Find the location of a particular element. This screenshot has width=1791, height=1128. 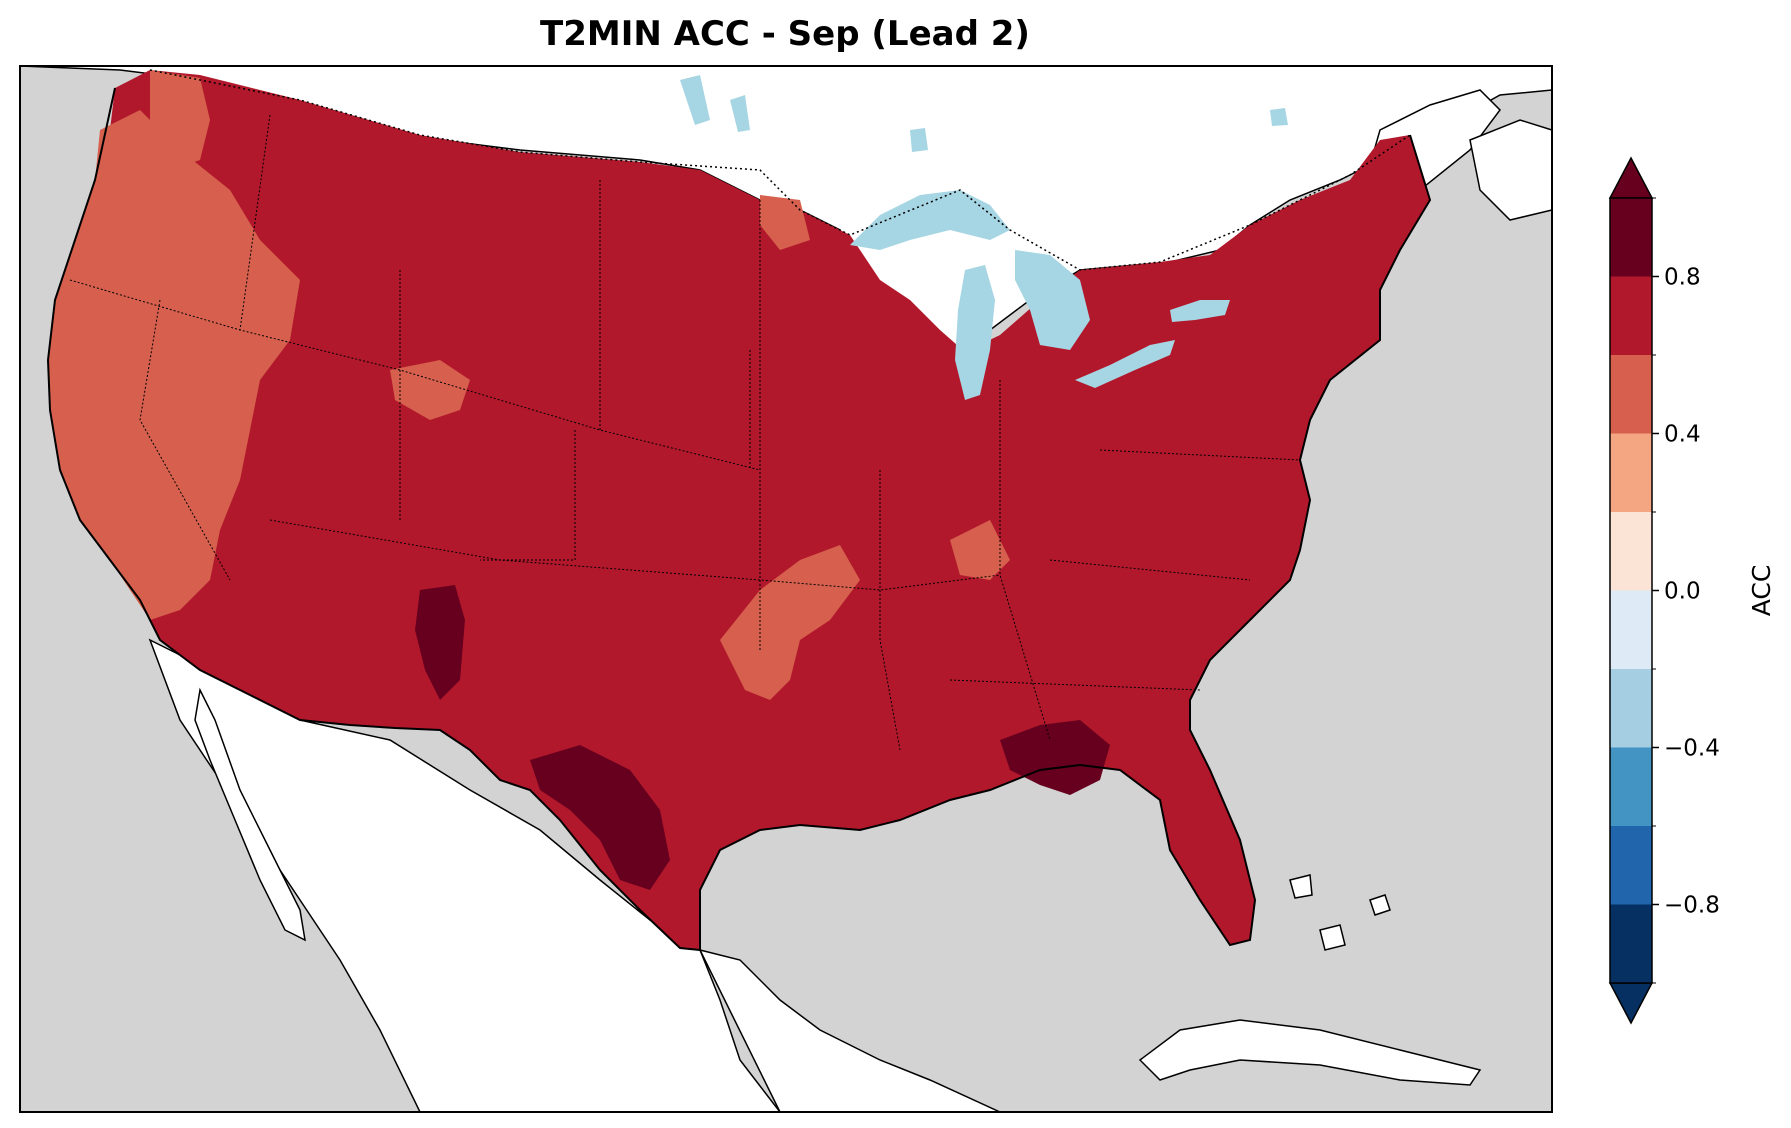

southern-plains-patch is located at coordinates (790, 622).